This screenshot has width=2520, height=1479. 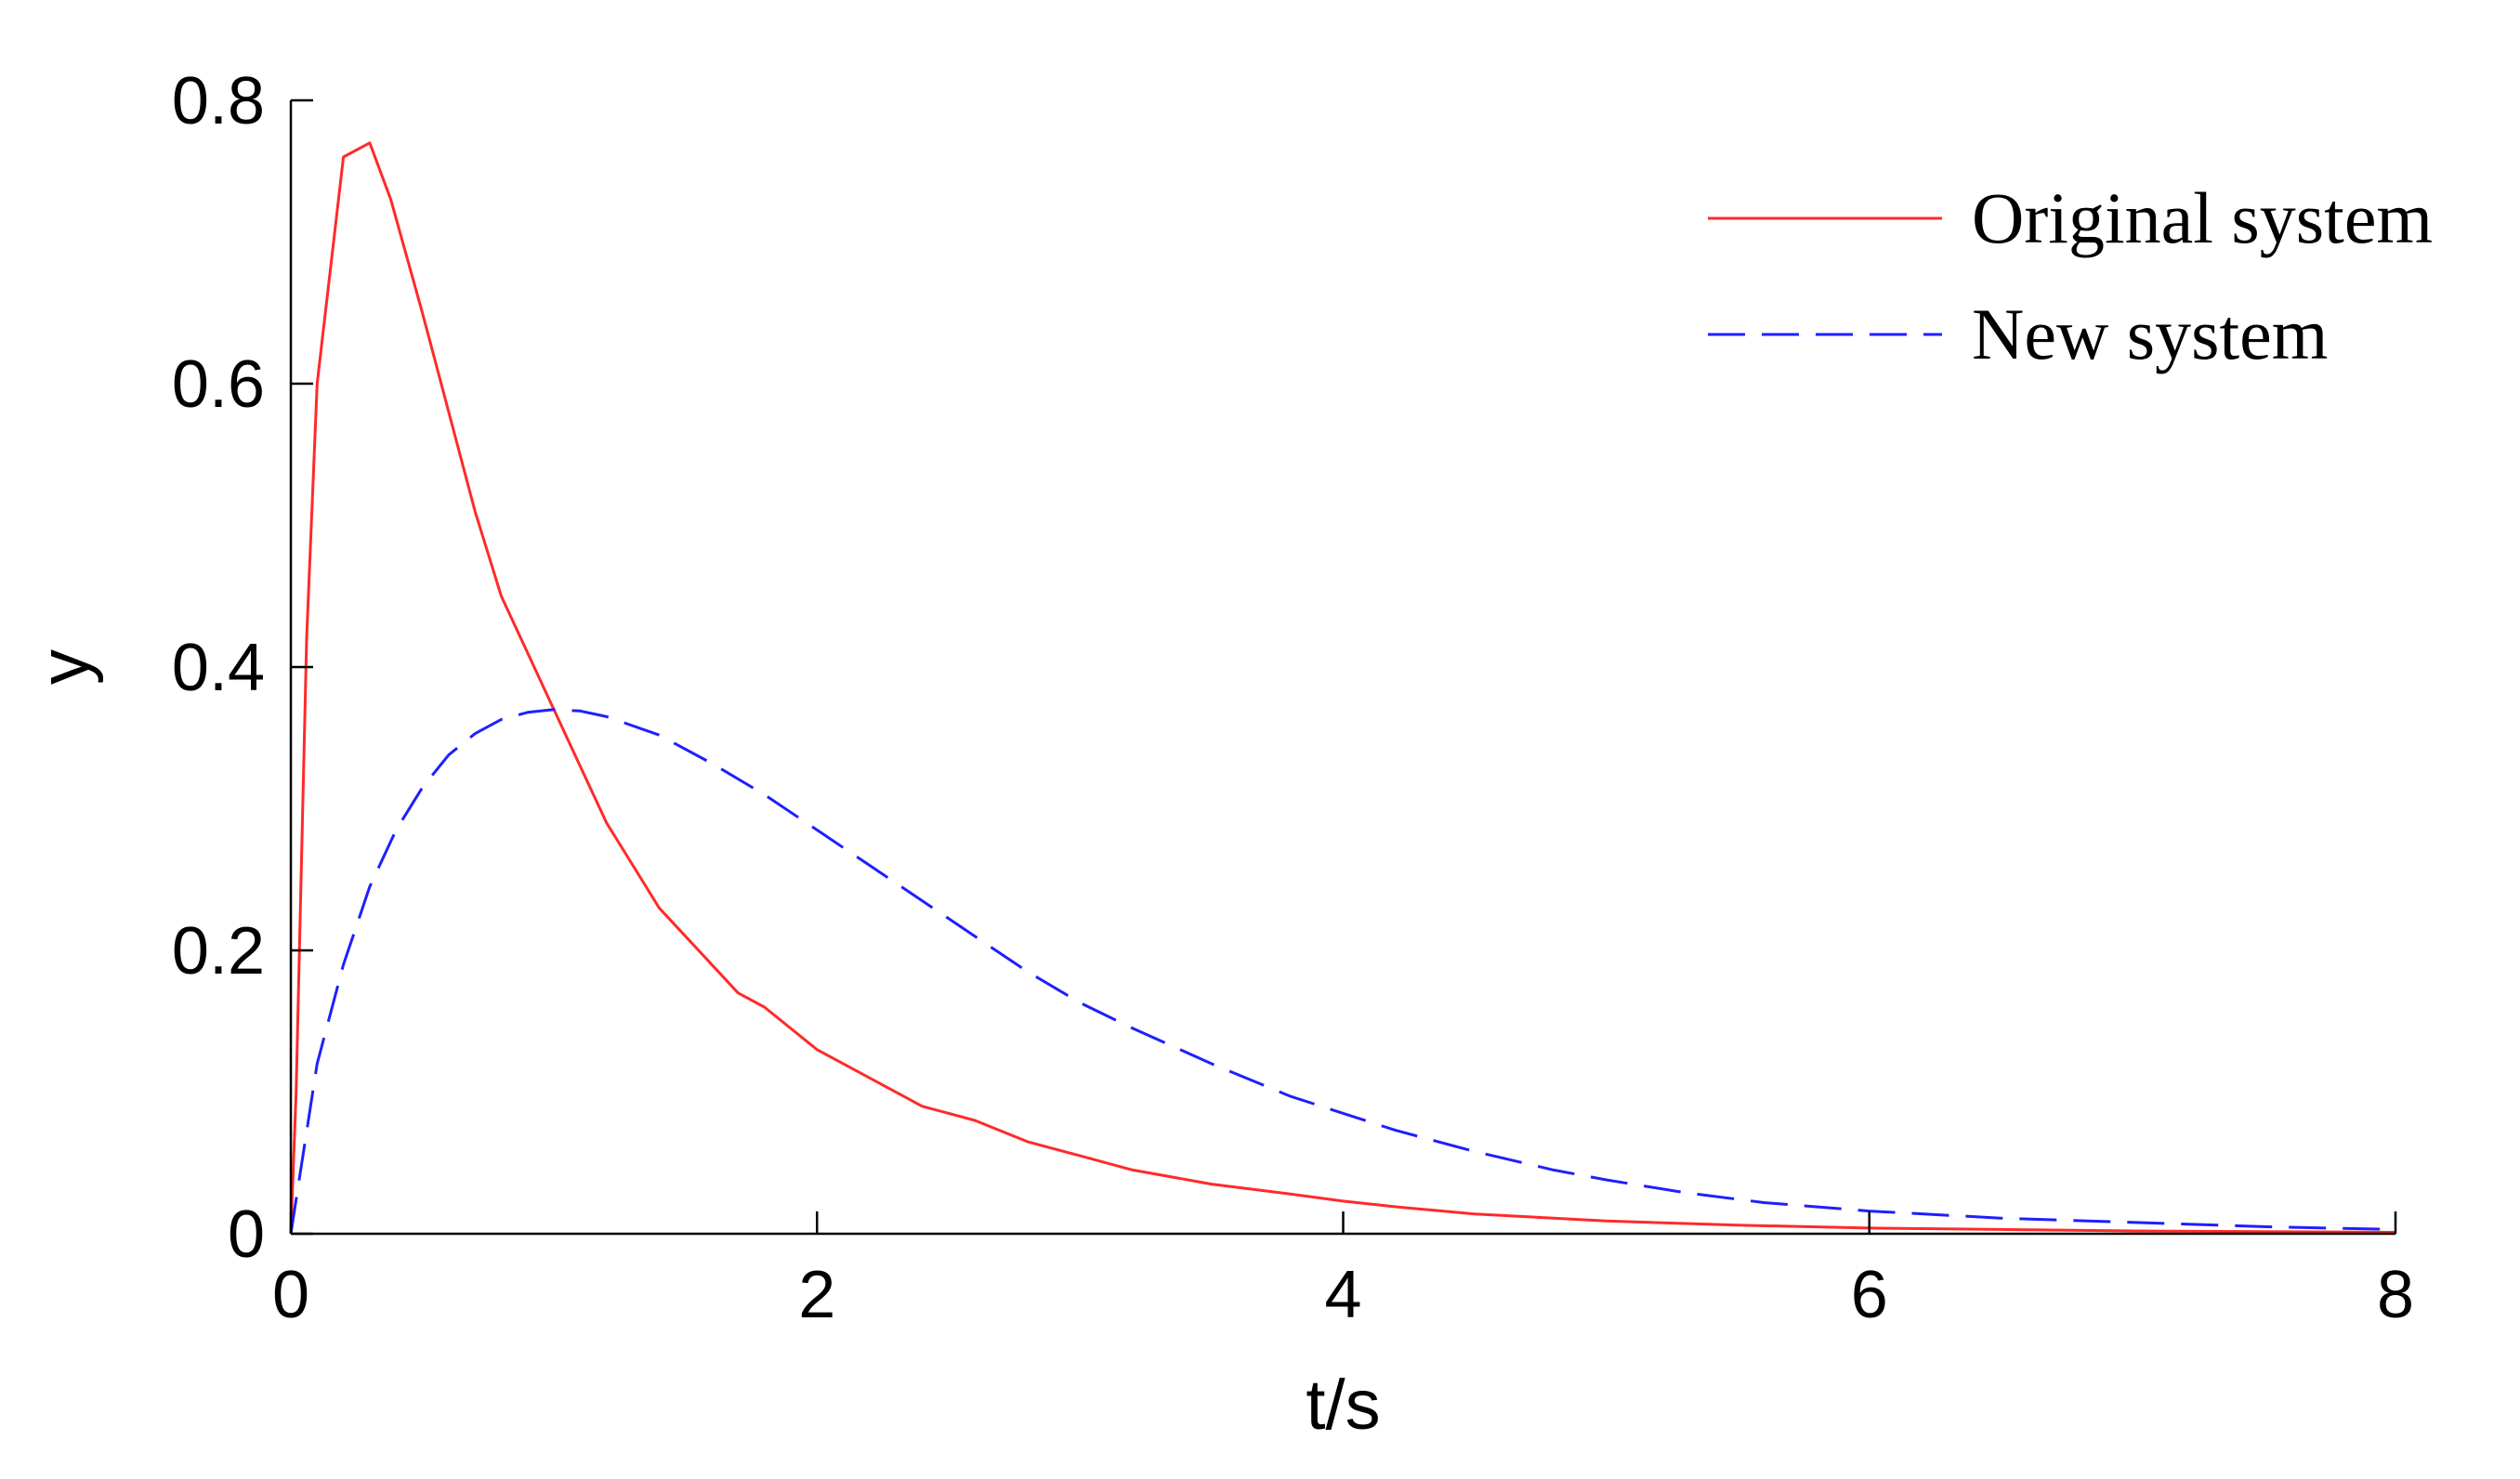 I want to click on legend-label-new-system: New system, so click(x=2150, y=334).